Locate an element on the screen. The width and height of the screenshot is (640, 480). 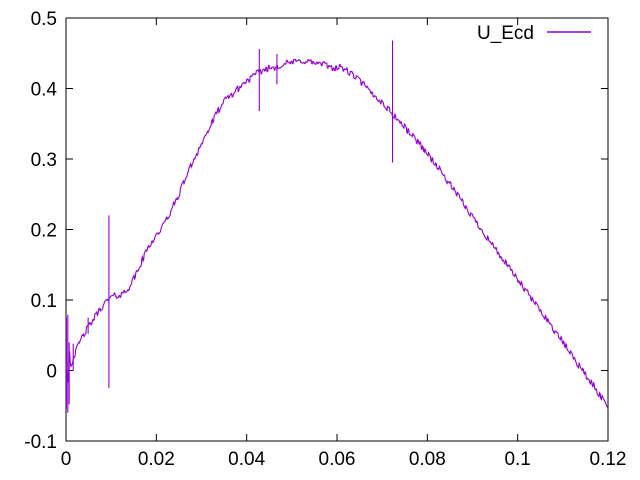
y-tick-label: 0.1 is located at coordinates (44, 301).